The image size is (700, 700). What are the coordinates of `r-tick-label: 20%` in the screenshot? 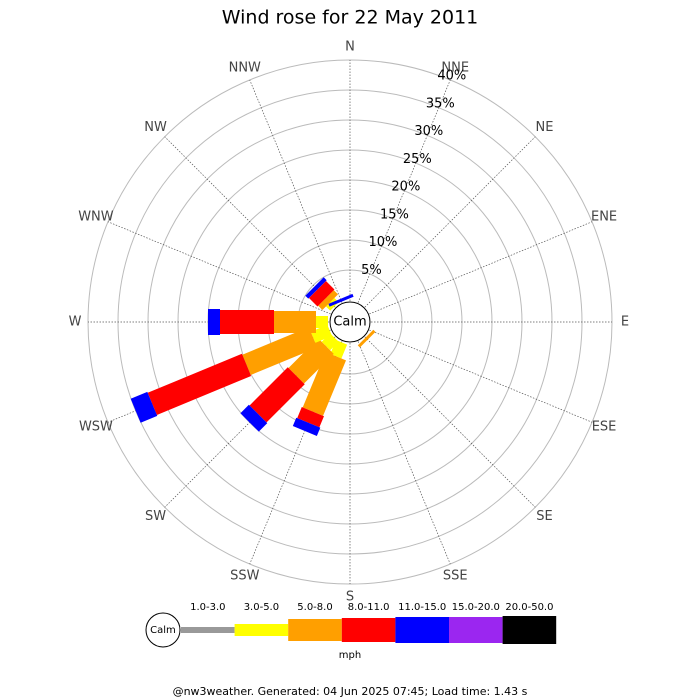 It's located at (405, 187).